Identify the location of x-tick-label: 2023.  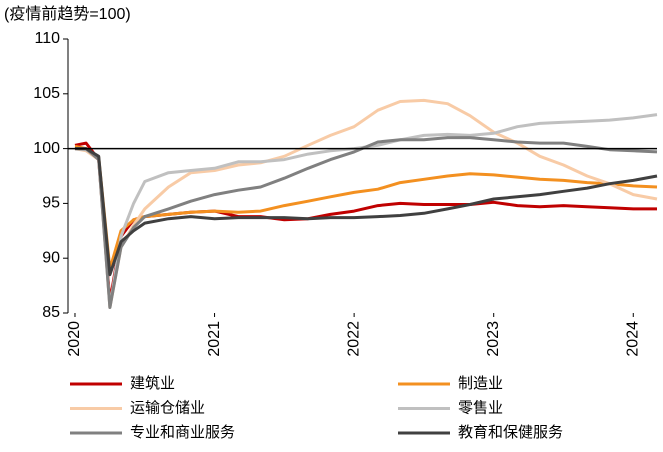
(493, 339).